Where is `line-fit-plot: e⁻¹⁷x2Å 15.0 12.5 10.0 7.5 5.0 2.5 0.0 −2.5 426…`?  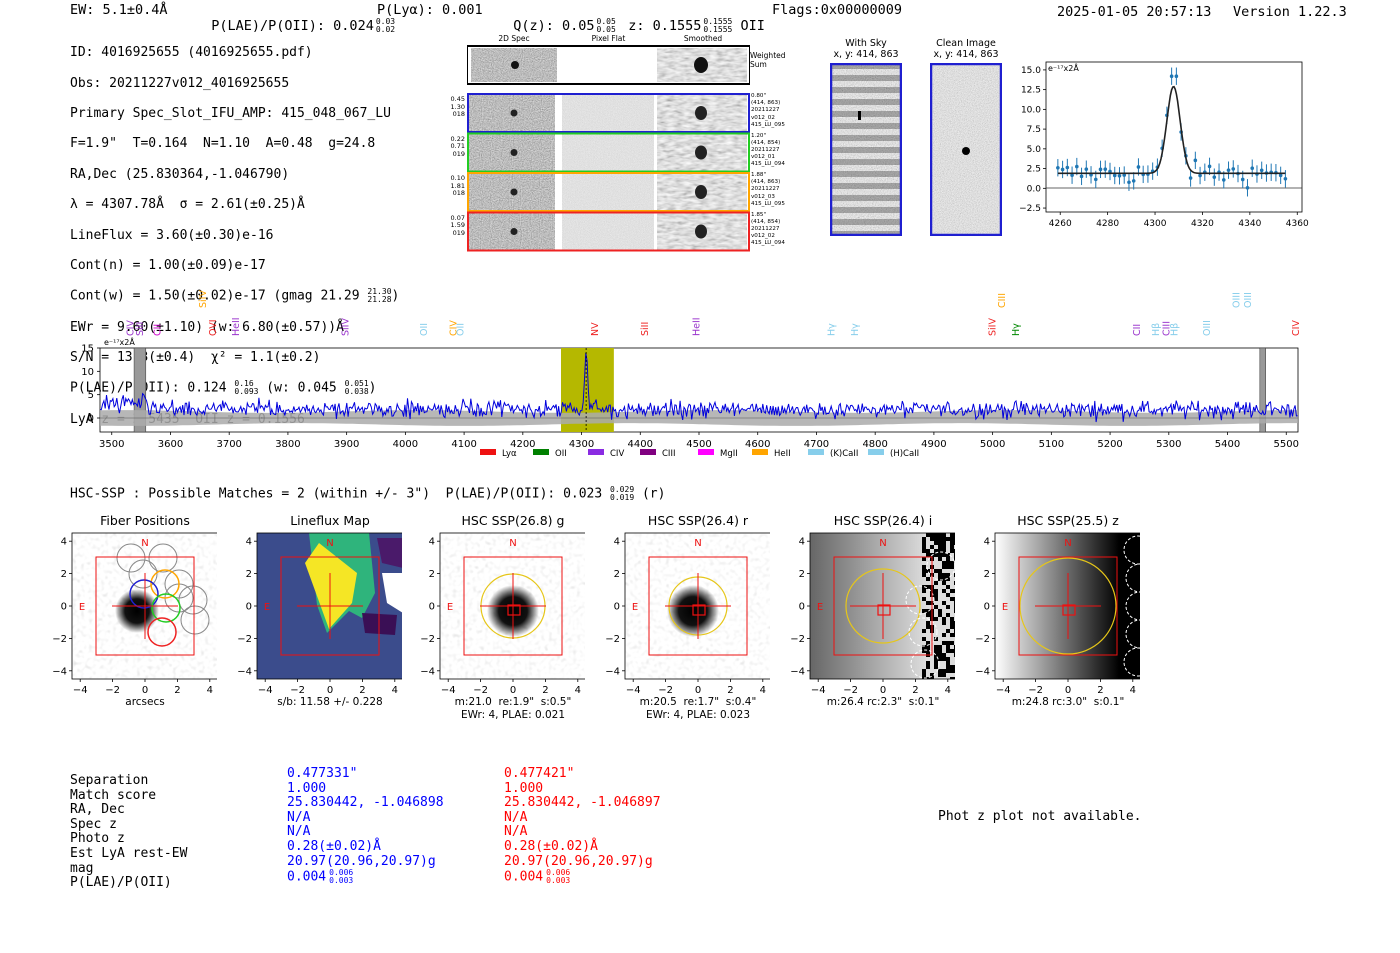
line-fit-plot: e⁻¹⁷x2Å 15.0 12.5 10.0 7.5 5.0 2.5 0.0 −2.5 426… is located at coordinates (1164, 145).